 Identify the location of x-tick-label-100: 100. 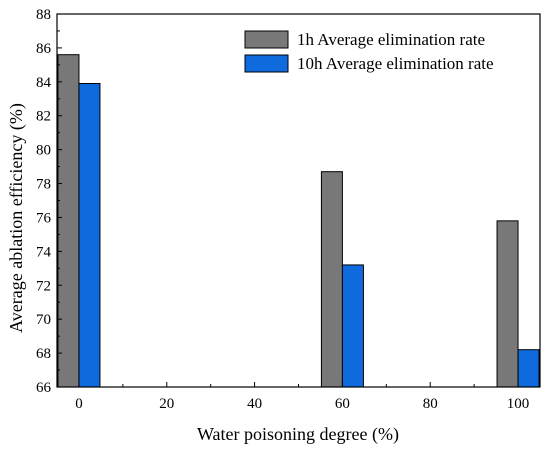
(518, 404).